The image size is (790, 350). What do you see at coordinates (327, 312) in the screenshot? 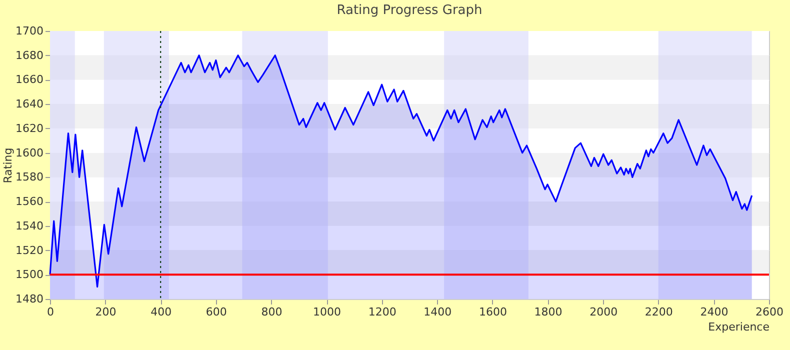
I see `x-tick-label: 1000` at bounding box center [327, 312].